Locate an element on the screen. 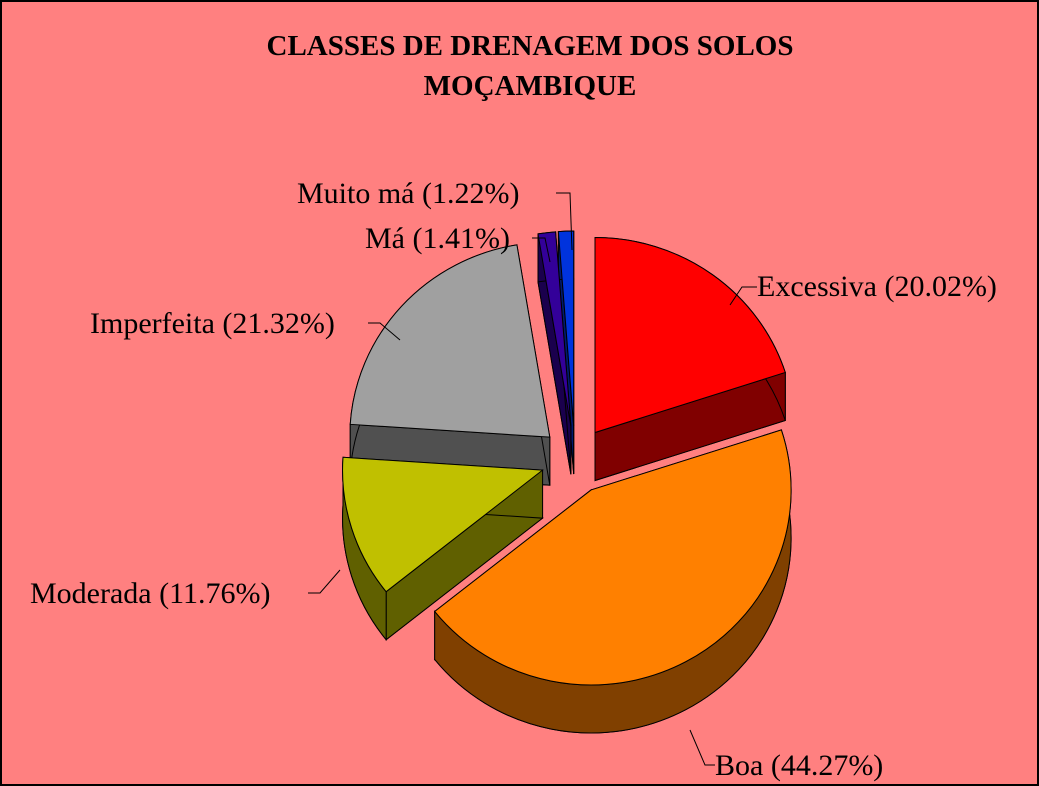  data-label: Má (1.41%) is located at coordinates (437, 238).